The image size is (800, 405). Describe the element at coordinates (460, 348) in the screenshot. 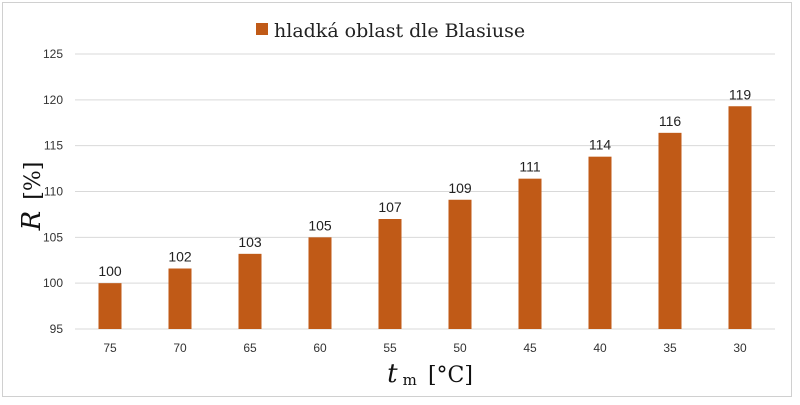

I see `x-tick-label: 50` at that location.